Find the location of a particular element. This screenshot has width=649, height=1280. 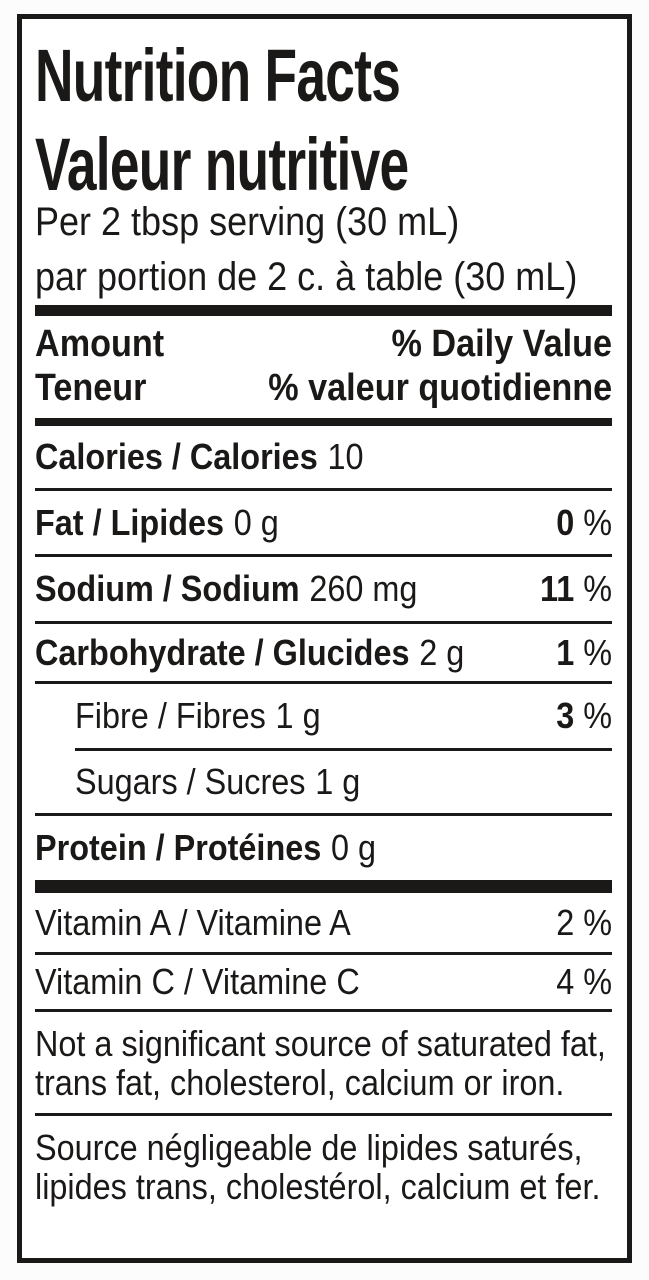

carbohydrate-dv: 1% is located at coordinates (584, 653).